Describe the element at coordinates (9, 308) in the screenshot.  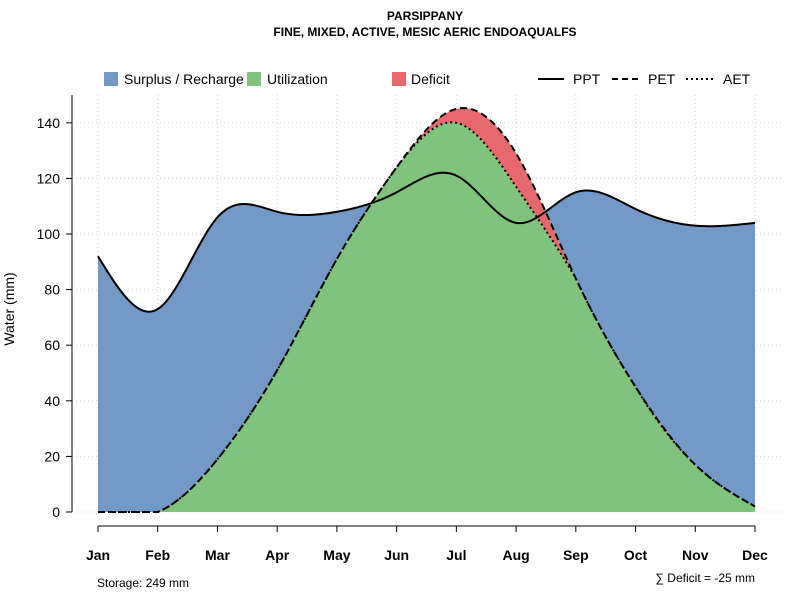
I see `y-axis-label: Water (mm)` at that location.